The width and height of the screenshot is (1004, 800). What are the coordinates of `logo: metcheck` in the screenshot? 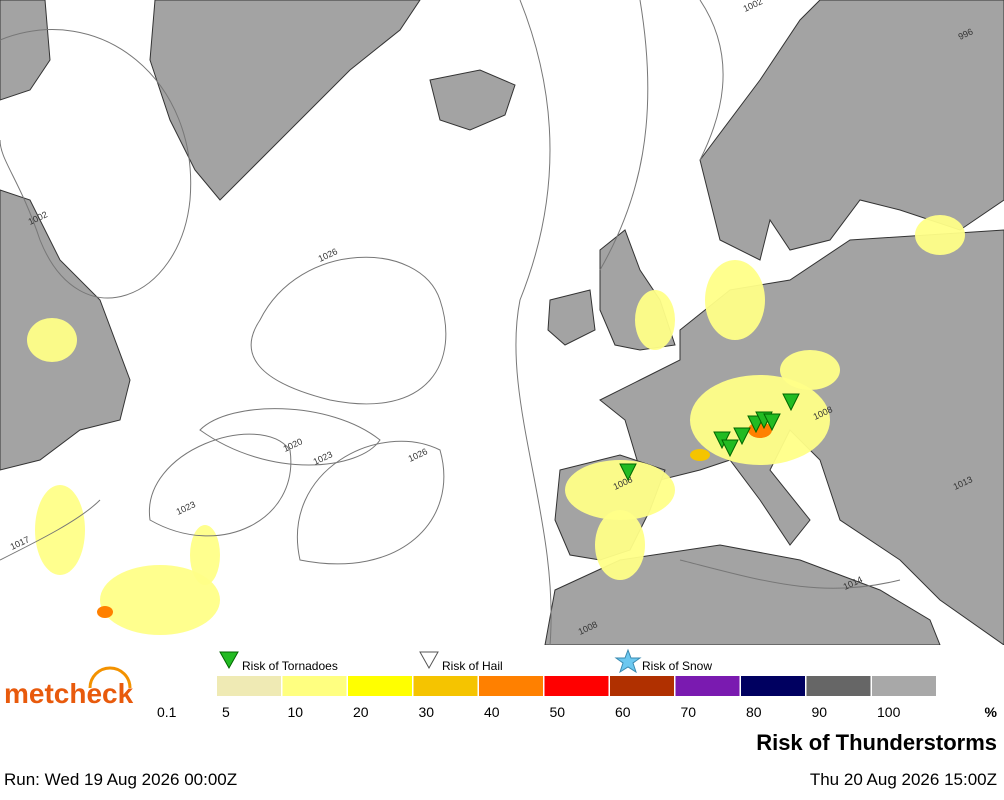 It's located at (69, 687).